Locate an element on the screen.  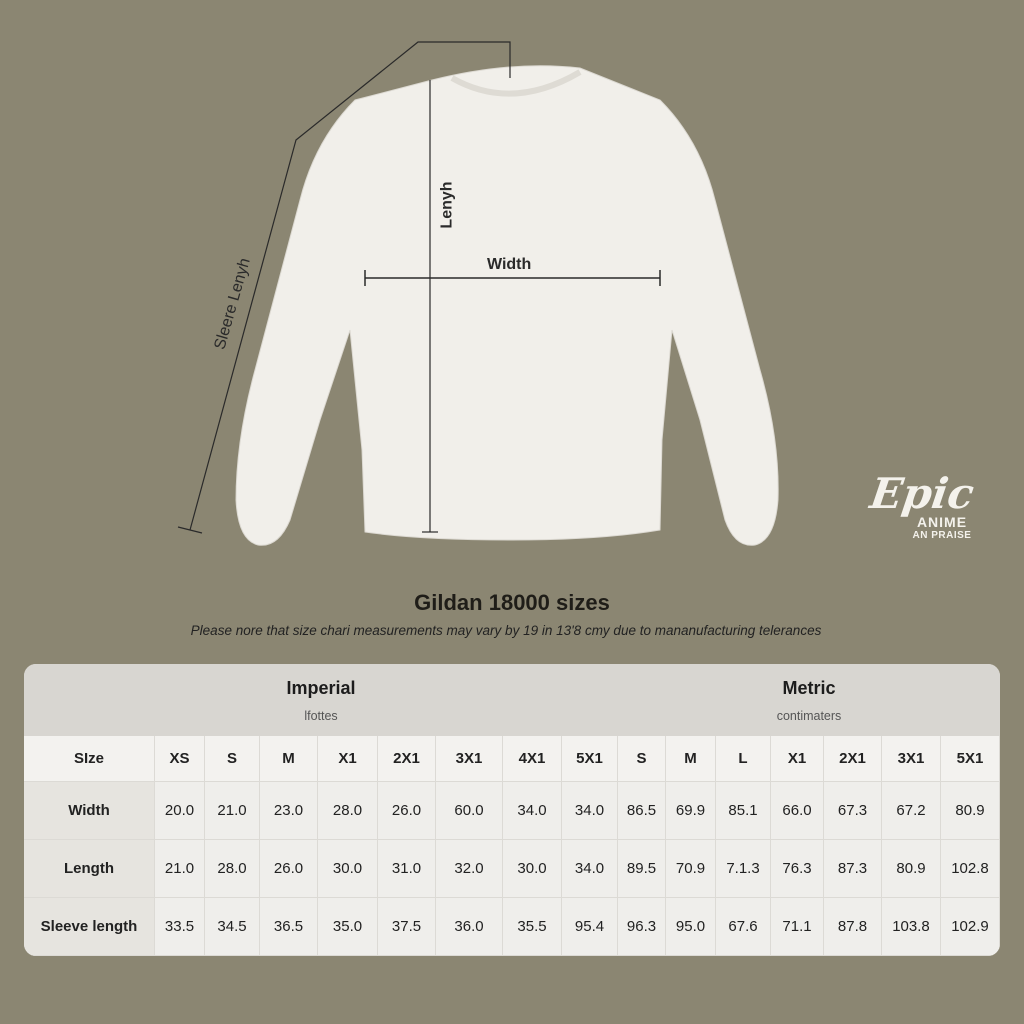
imperial-value-cell: 34.5 is located at coordinates (232, 927).